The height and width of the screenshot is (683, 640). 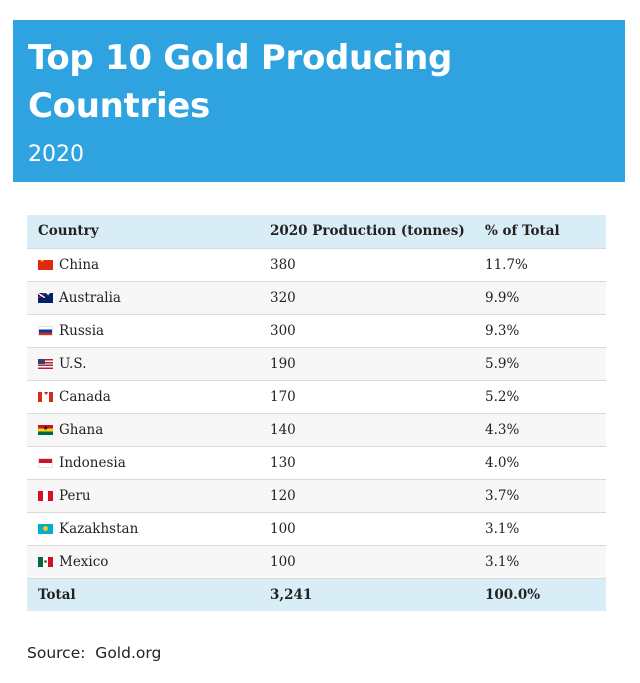 What do you see at coordinates (143, 463) in the screenshot?
I see `country-cell: Indonesia` at bounding box center [143, 463].